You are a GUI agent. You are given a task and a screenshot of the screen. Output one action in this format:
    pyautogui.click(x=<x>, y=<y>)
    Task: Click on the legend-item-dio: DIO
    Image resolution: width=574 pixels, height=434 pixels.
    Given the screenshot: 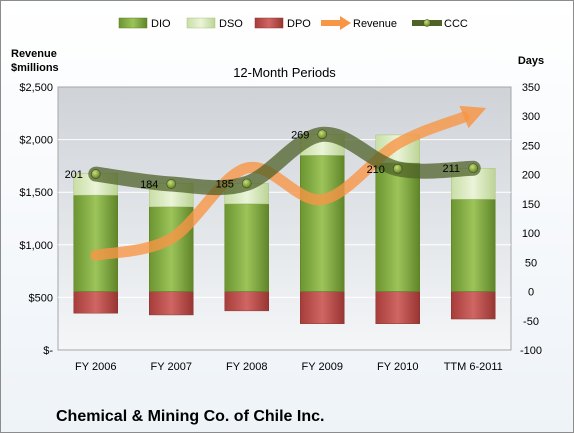 What is the action you would take?
    pyautogui.click(x=144, y=23)
    